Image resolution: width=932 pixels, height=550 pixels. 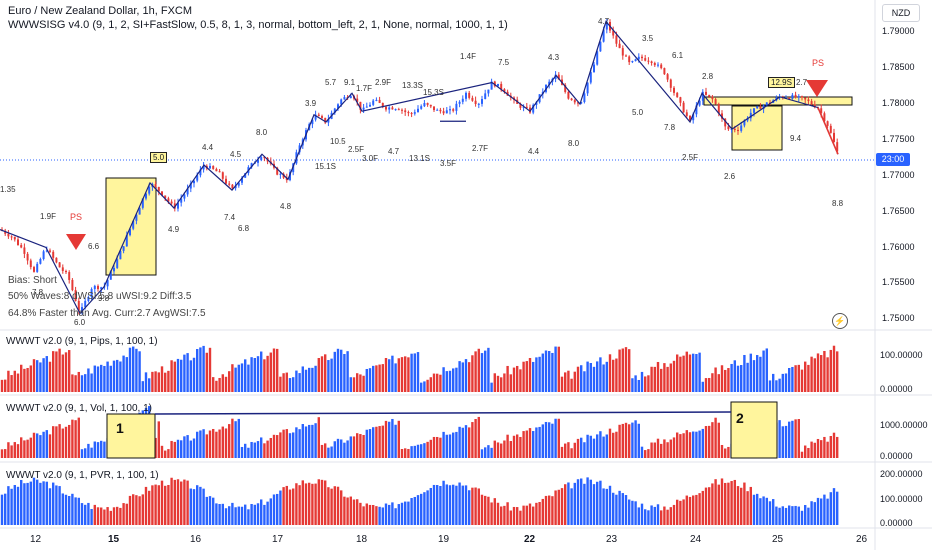 I want to click on vol-axis-label: 0.00000, so click(x=896, y=456).